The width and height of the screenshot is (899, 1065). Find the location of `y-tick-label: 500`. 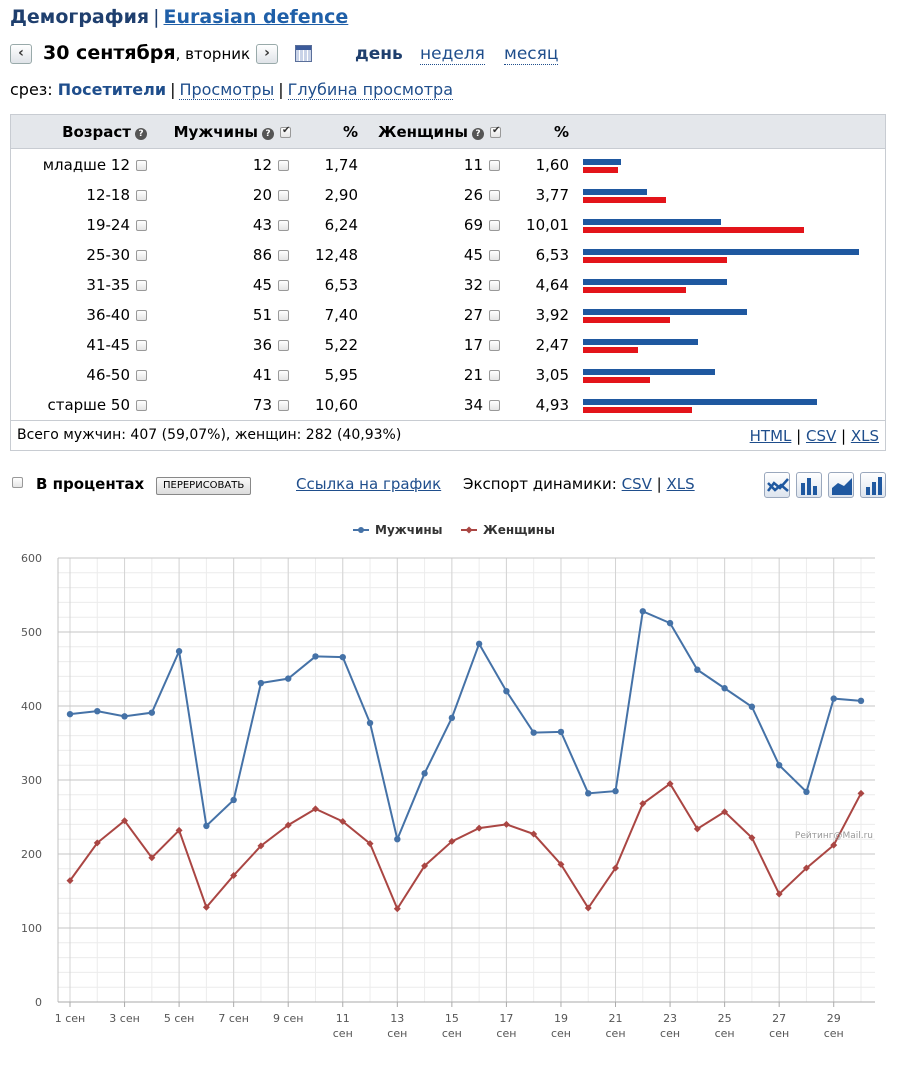

y-tick-label: 500 is located at coordinates (31, 632).